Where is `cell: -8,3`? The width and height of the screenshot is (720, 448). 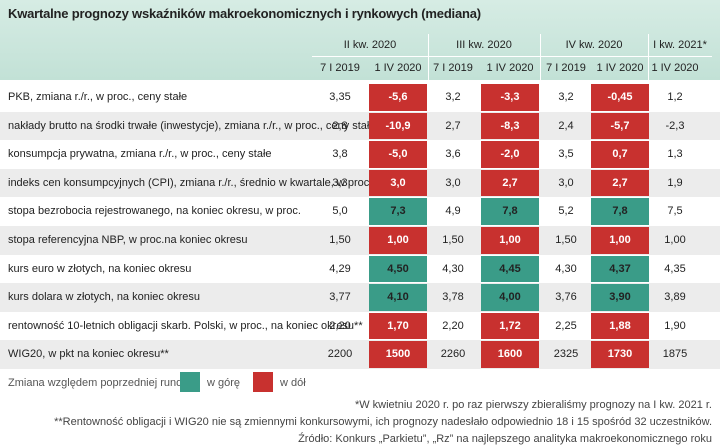
cell: -8,3 is located at coordinates (510, 125).